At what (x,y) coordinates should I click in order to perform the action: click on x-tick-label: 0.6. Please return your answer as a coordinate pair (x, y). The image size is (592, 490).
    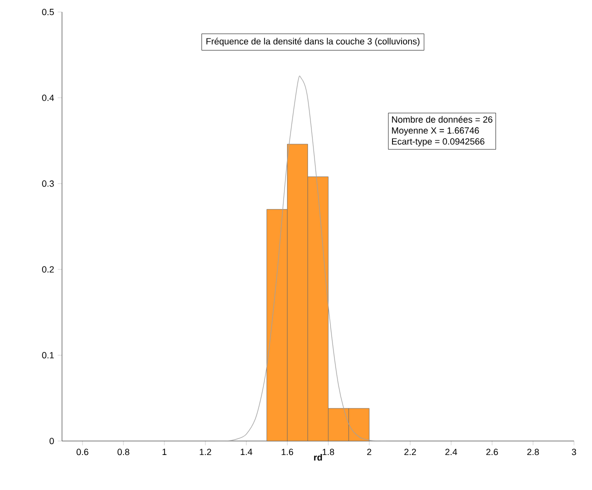
    Looking at the image, I should click on (82, 452).